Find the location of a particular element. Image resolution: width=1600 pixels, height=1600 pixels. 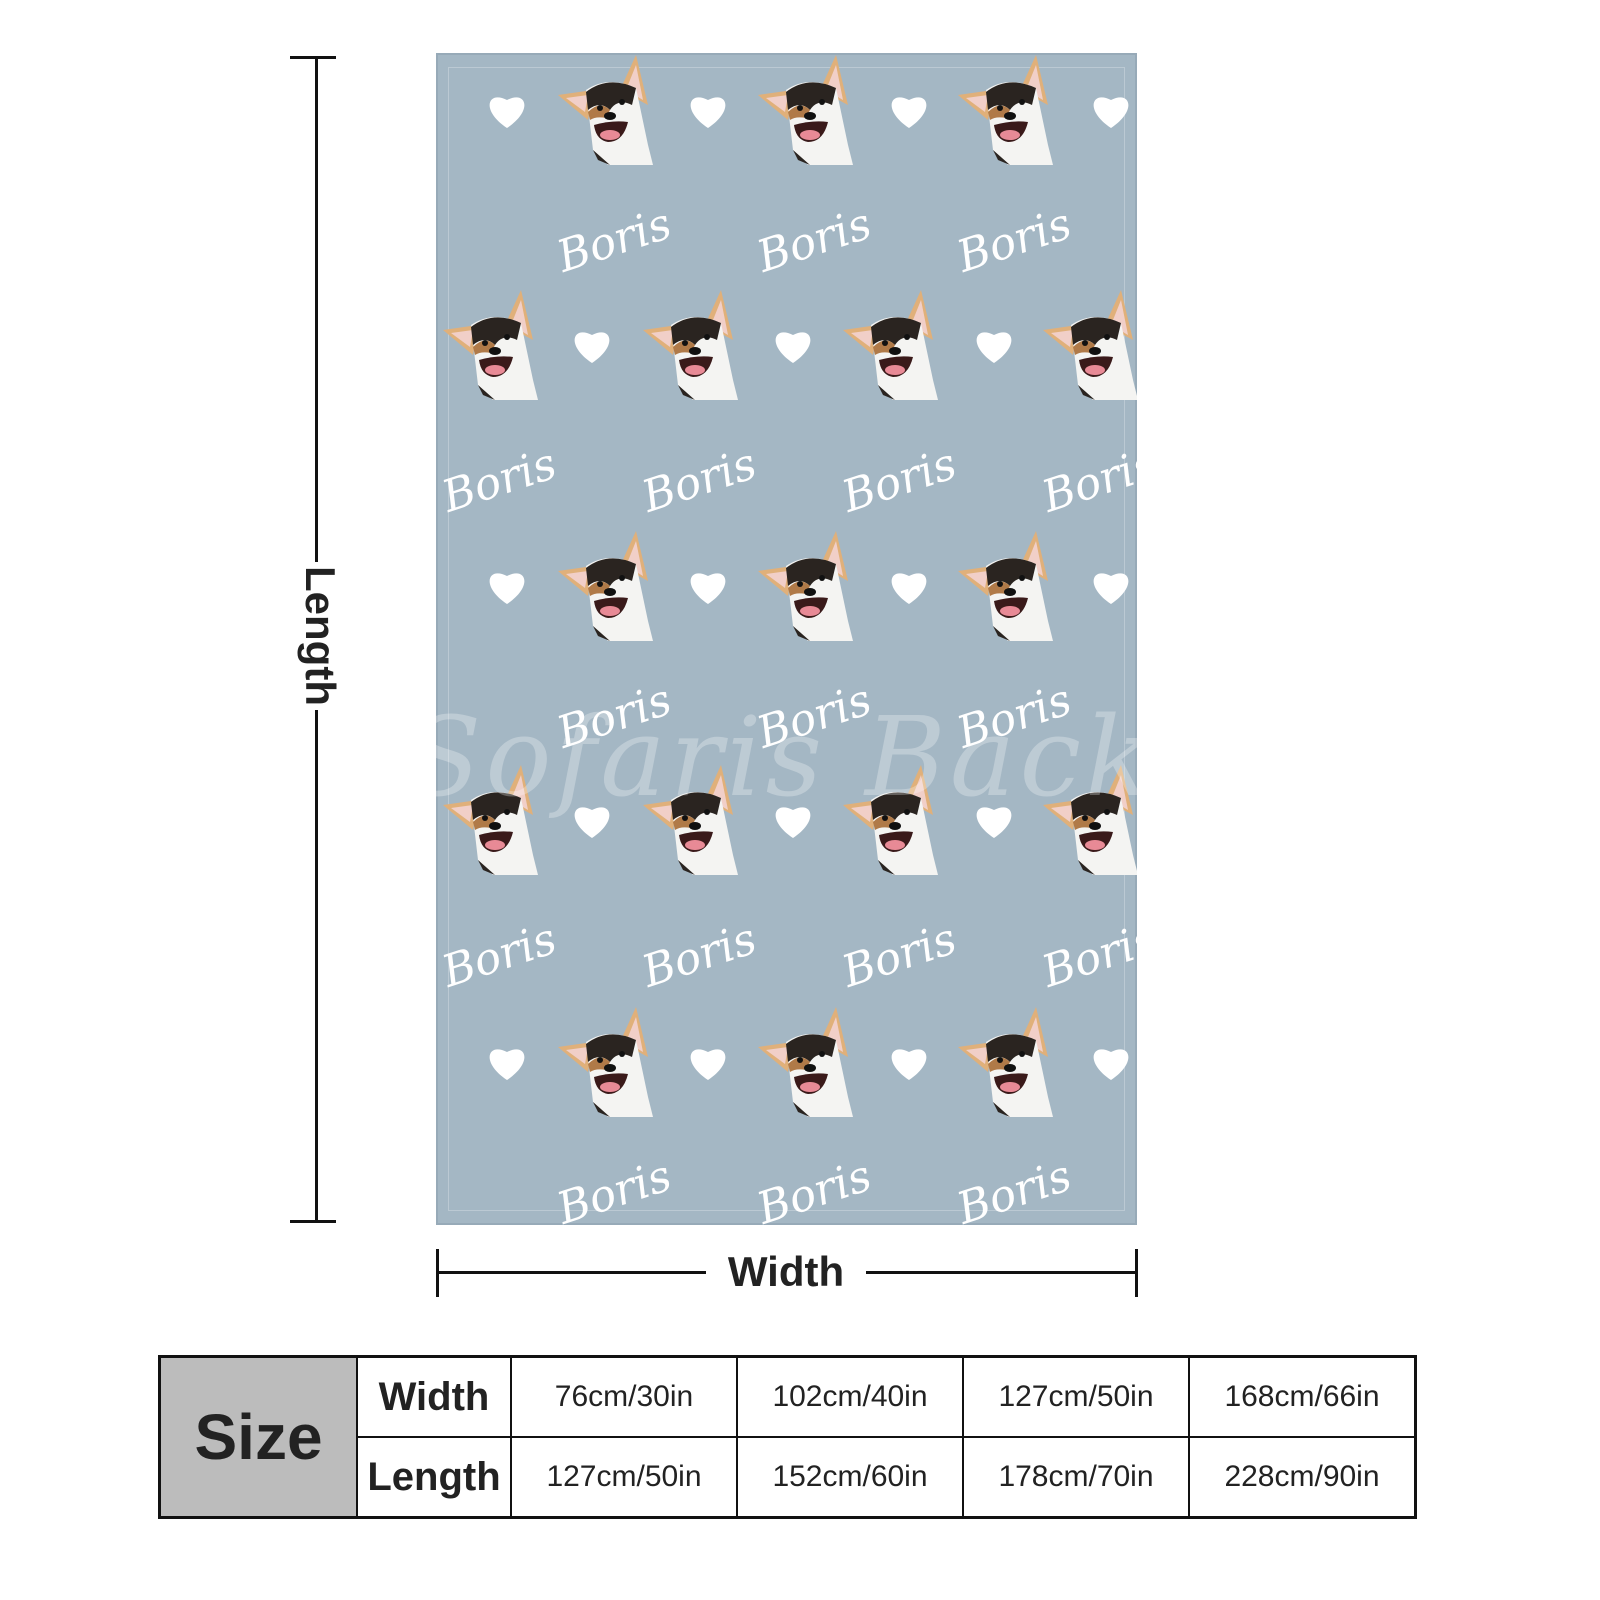

row-label-length: Length is located at coordinates (434, 1477).